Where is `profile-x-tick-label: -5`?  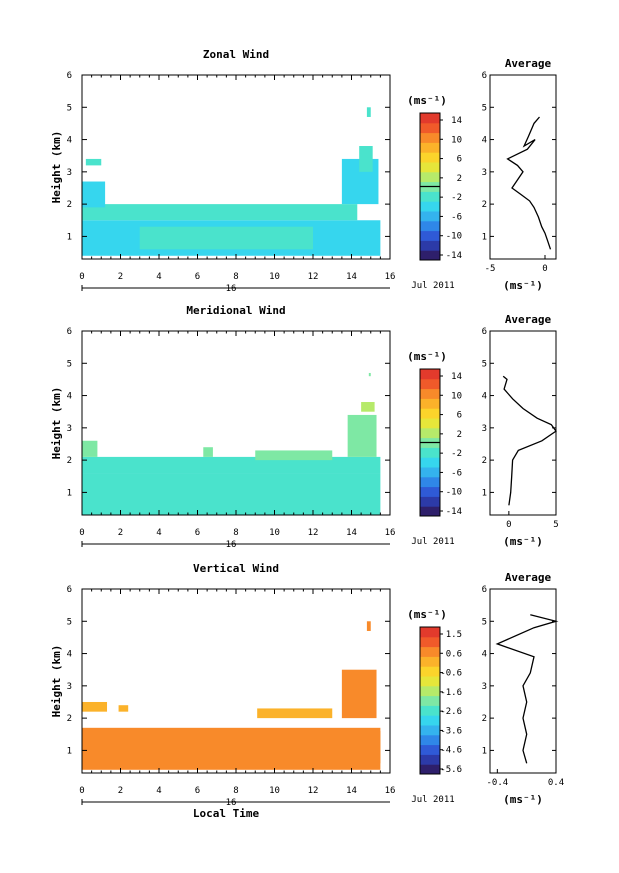 profile-x-tick-label: -5 is located at coordinates (490, 269).